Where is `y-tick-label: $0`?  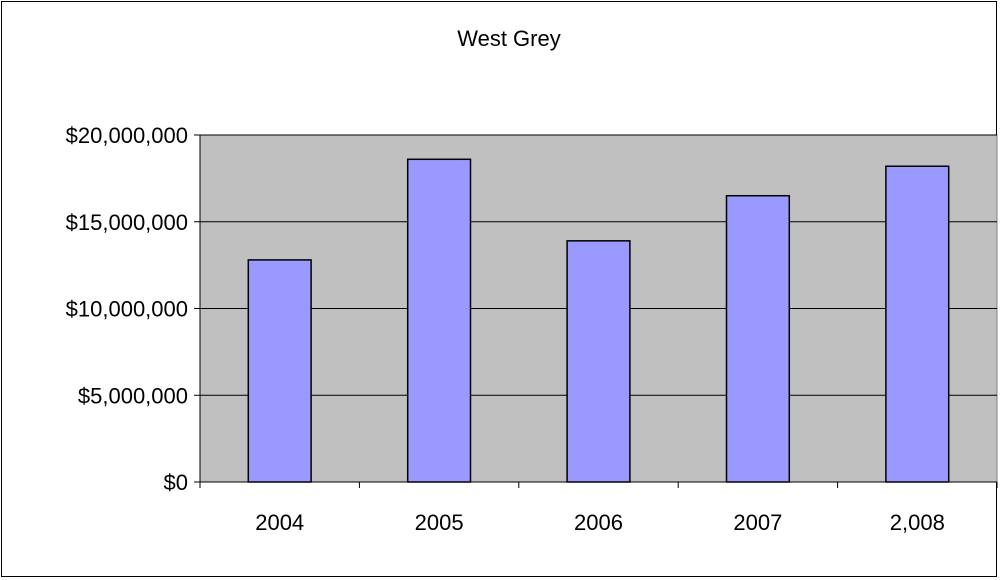
y-tick-label: $0 is located at coordinates (176, 482).